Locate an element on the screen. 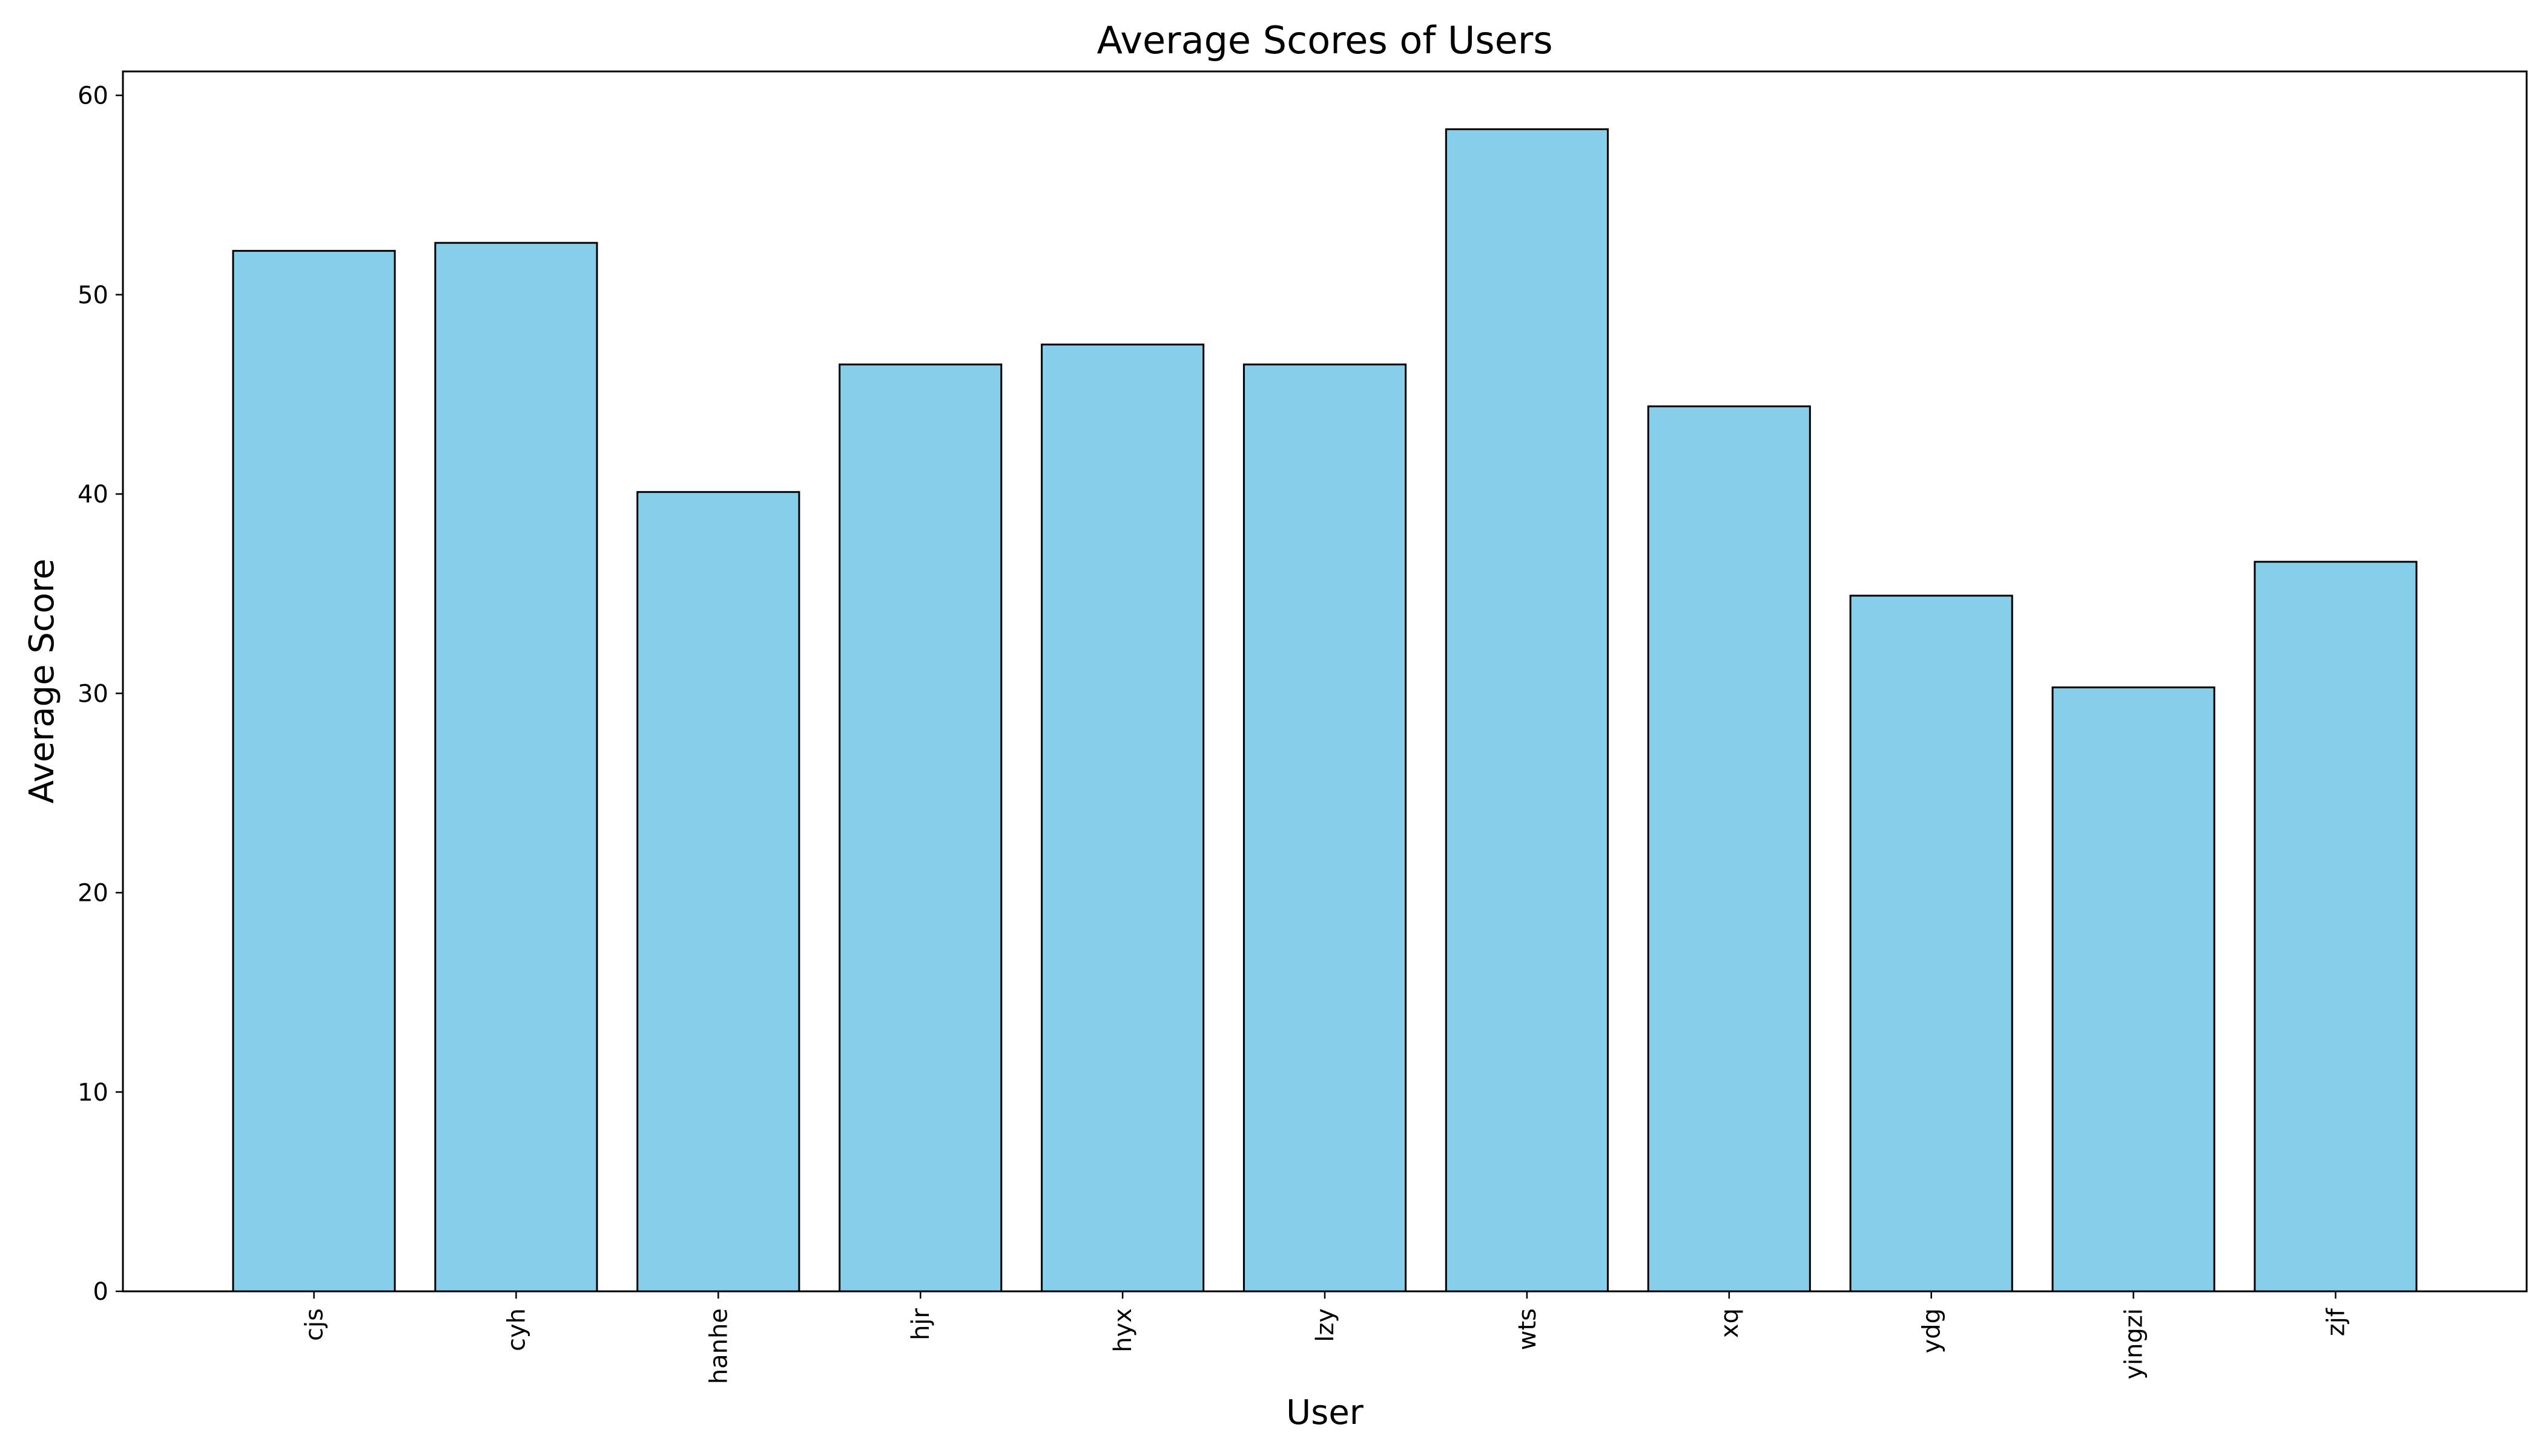 The height and width of the screenshot is (1456, 2543). x-tick-label: wts is located at coordinates (1528, 1329).